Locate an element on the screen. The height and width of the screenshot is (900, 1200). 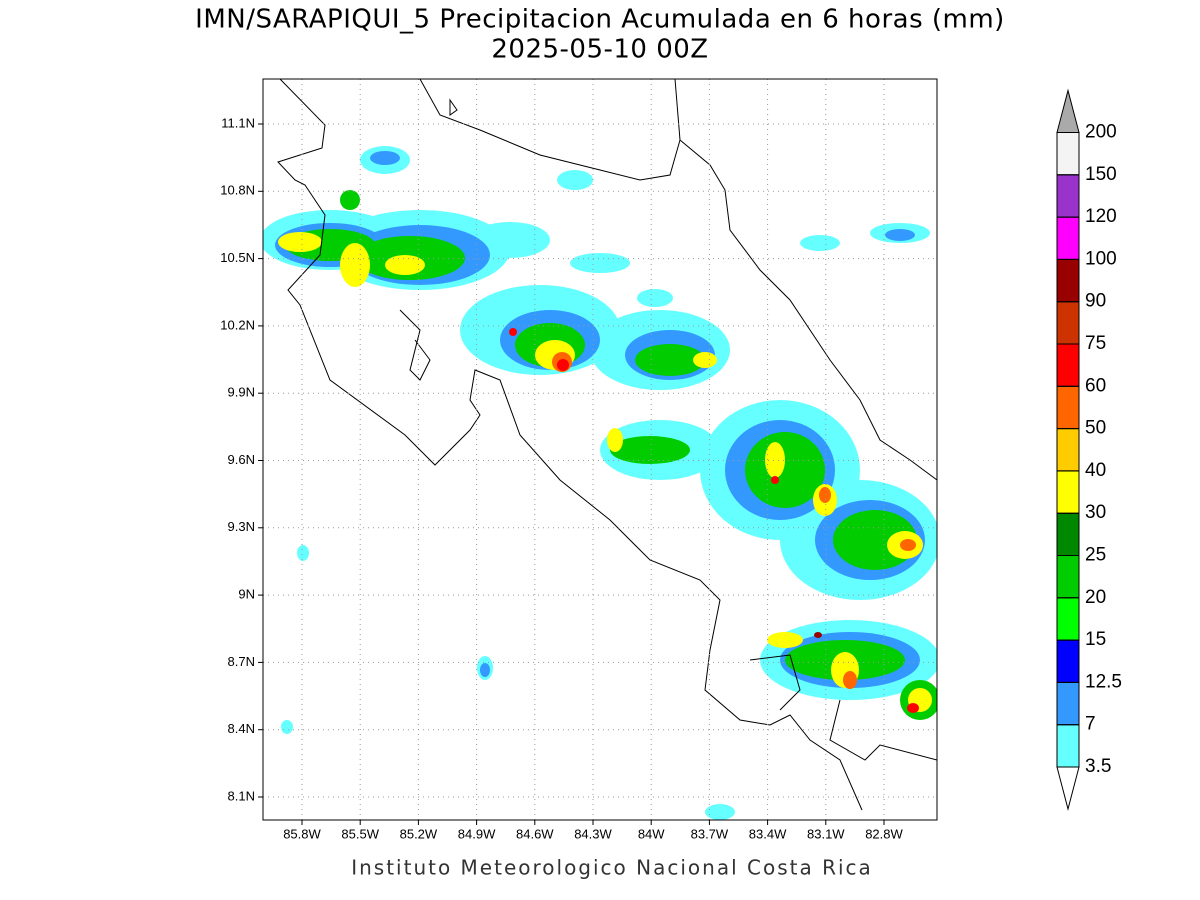
colorbar-label: 25 is located at coordinates (1095, 555).